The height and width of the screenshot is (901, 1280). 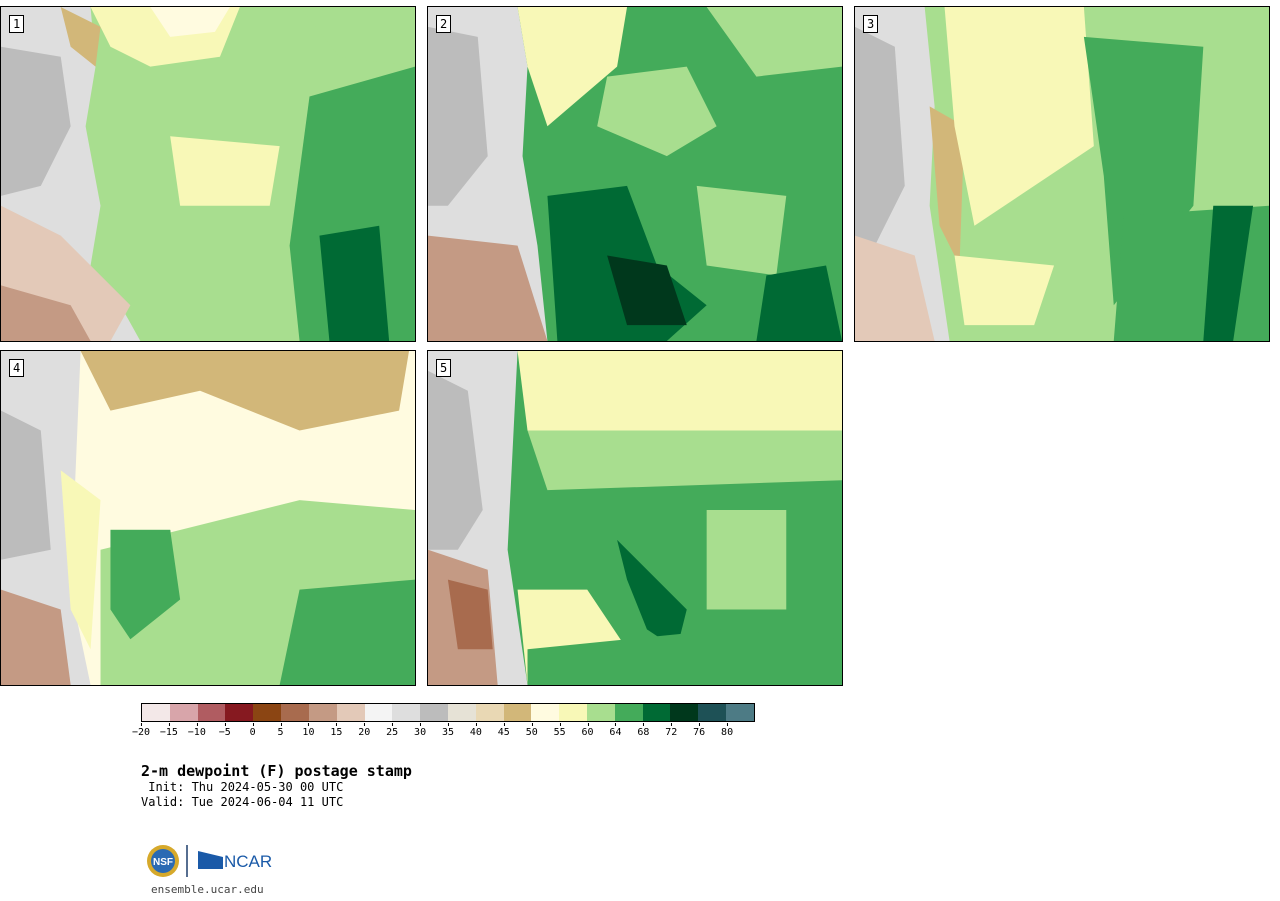 What do you see at coordinates (242, 802) in the screenshot?
I see `valid-time: Valid: Tue 2024-06-04 11 UTC` at bounding box center [242, 802].